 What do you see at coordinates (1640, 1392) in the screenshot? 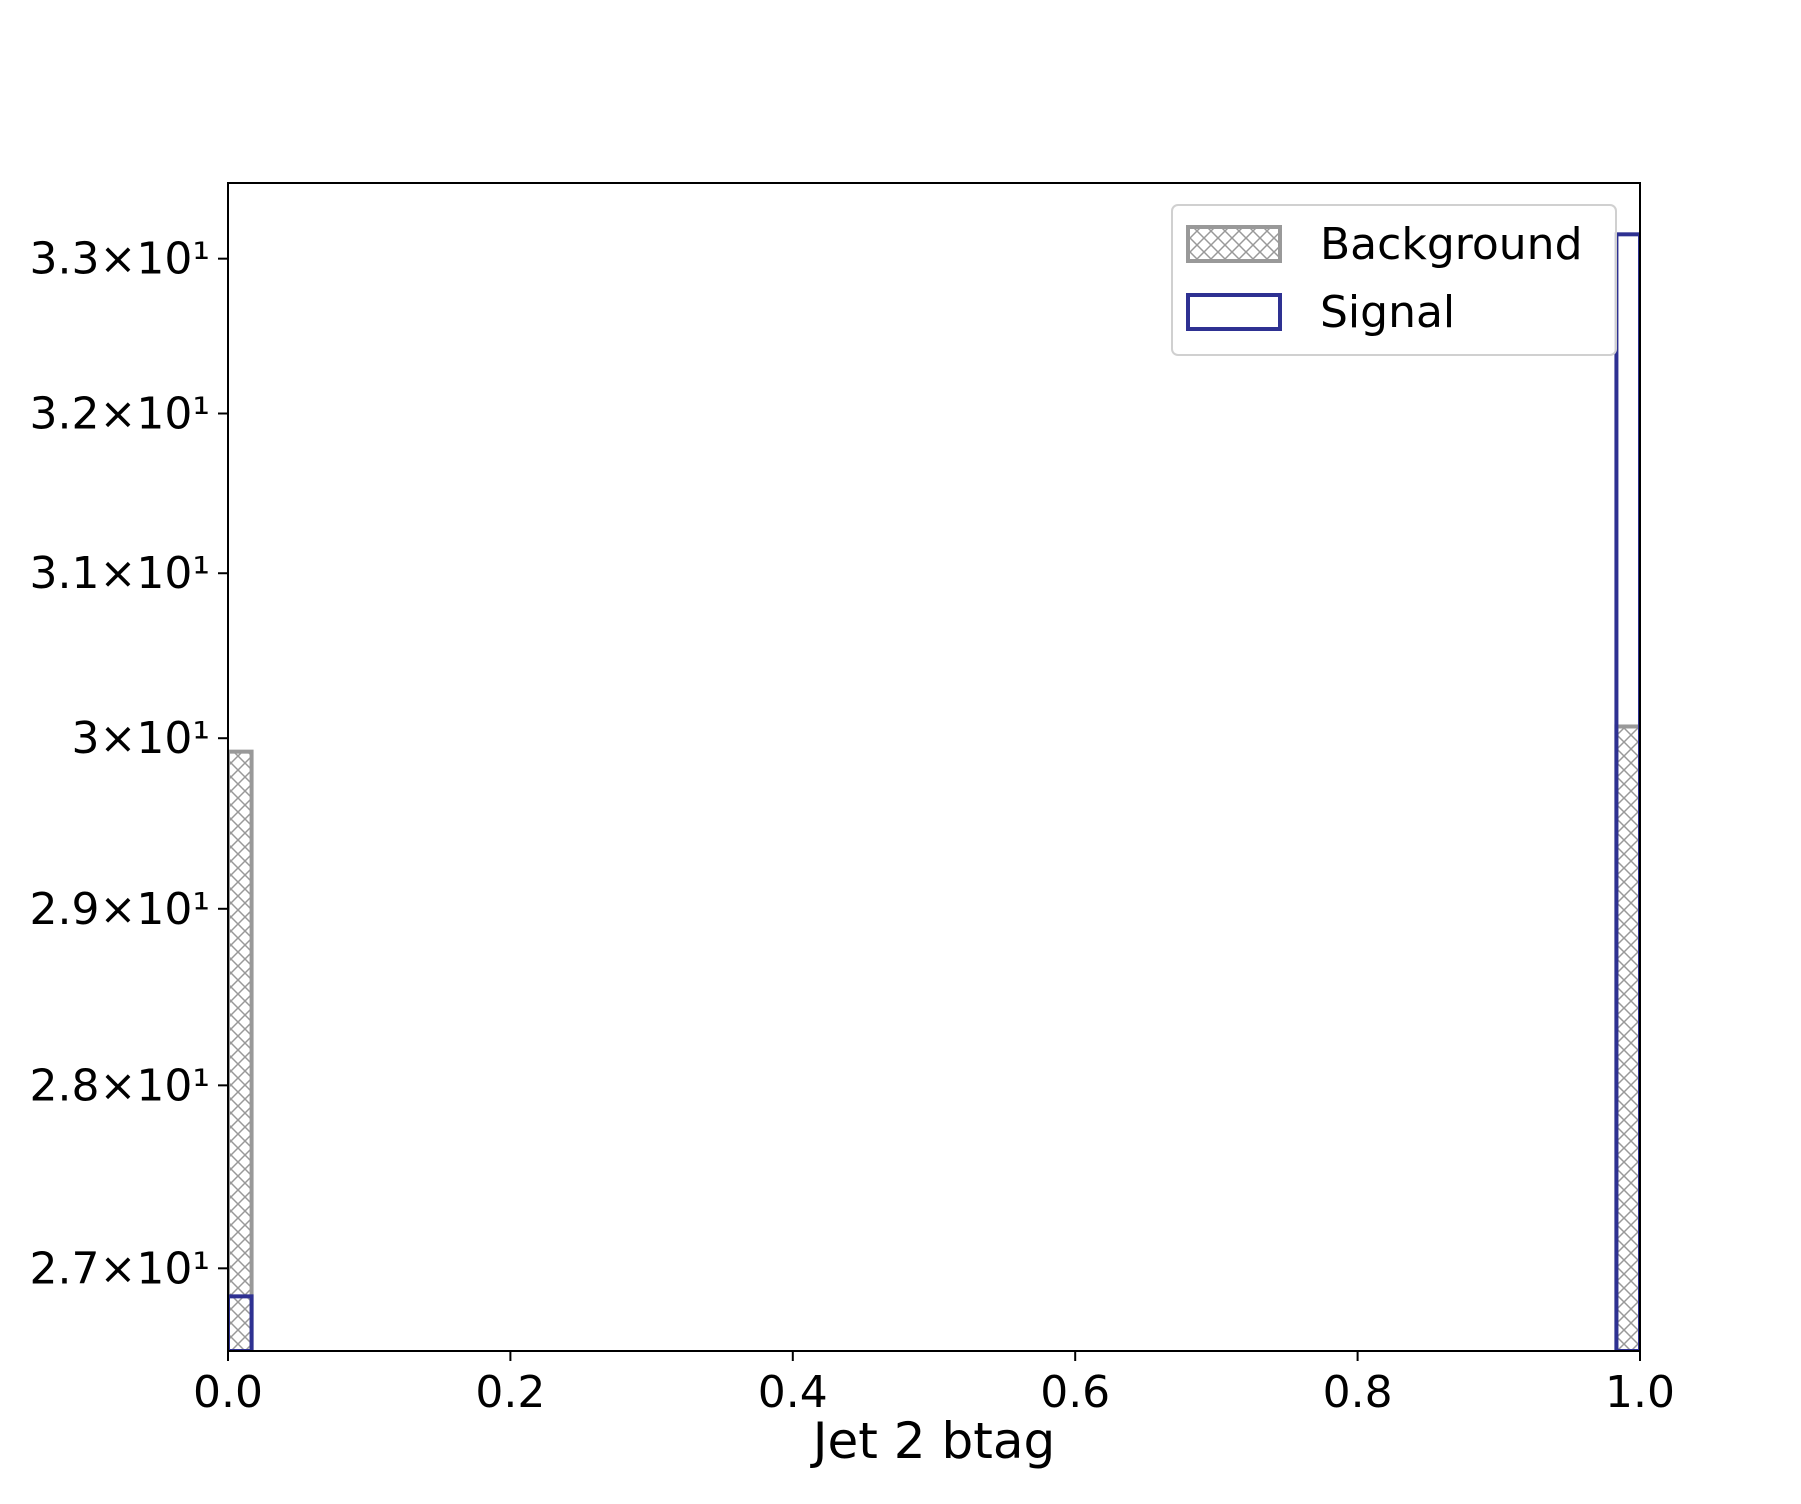
I see `x-tick-label: 1.0` at bounding box center [1640, 1392].